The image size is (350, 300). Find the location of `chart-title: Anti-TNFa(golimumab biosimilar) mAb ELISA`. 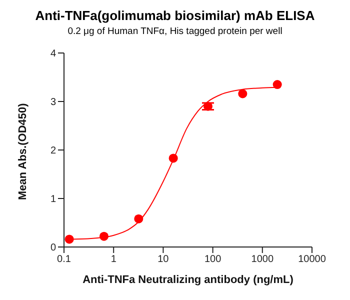

chart-title: Anti-TNFa(golimumab biosimilar) mAb ELISA is located at coordinates (175, 15).